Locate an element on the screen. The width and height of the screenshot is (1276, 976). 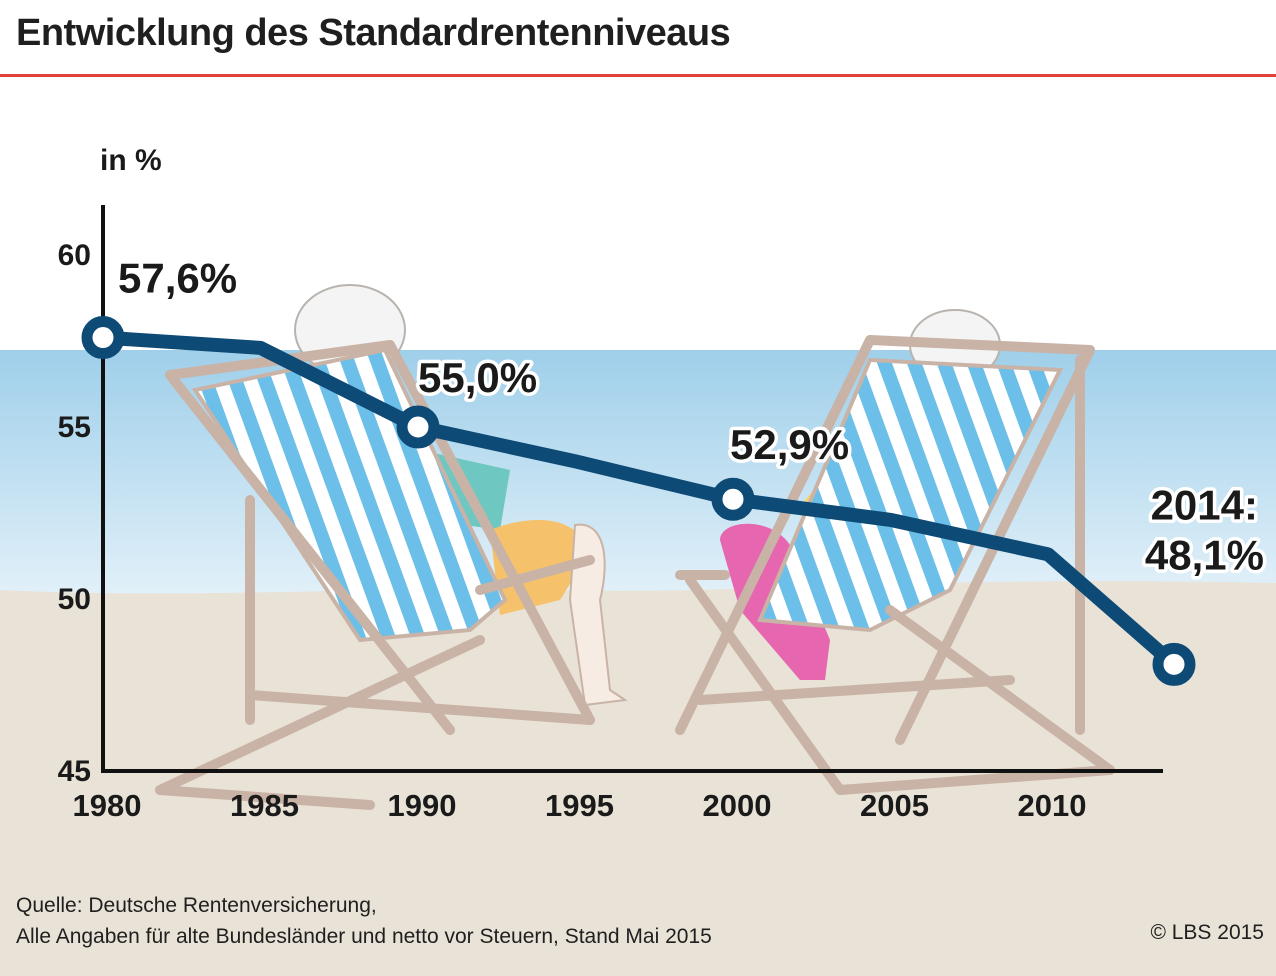
data-point-2000 is located at coordinates (733, 499).